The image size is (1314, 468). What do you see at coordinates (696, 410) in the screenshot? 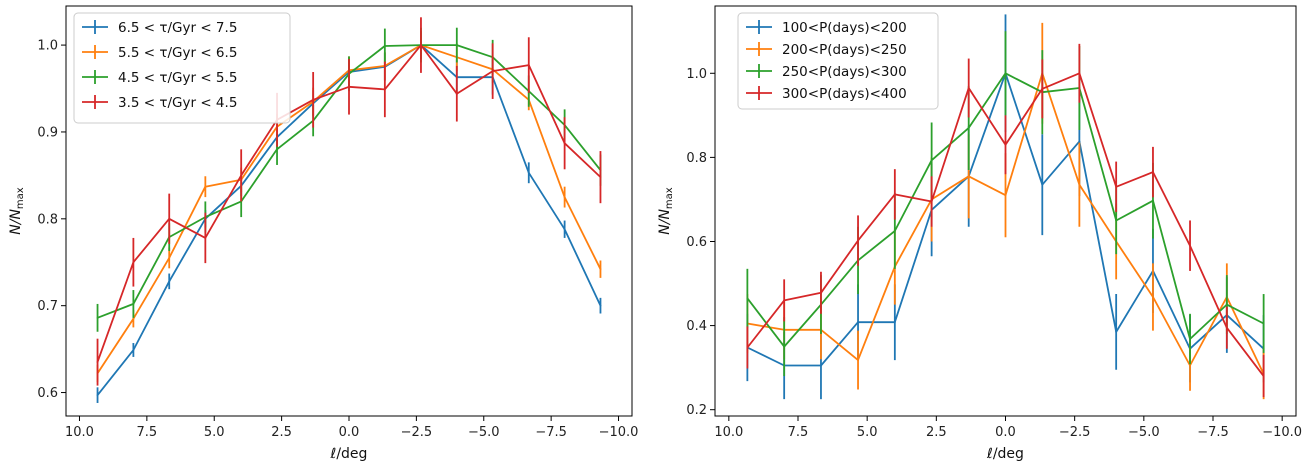
I see `y-tick-label: 0.2` at bounding box center [696, 410].